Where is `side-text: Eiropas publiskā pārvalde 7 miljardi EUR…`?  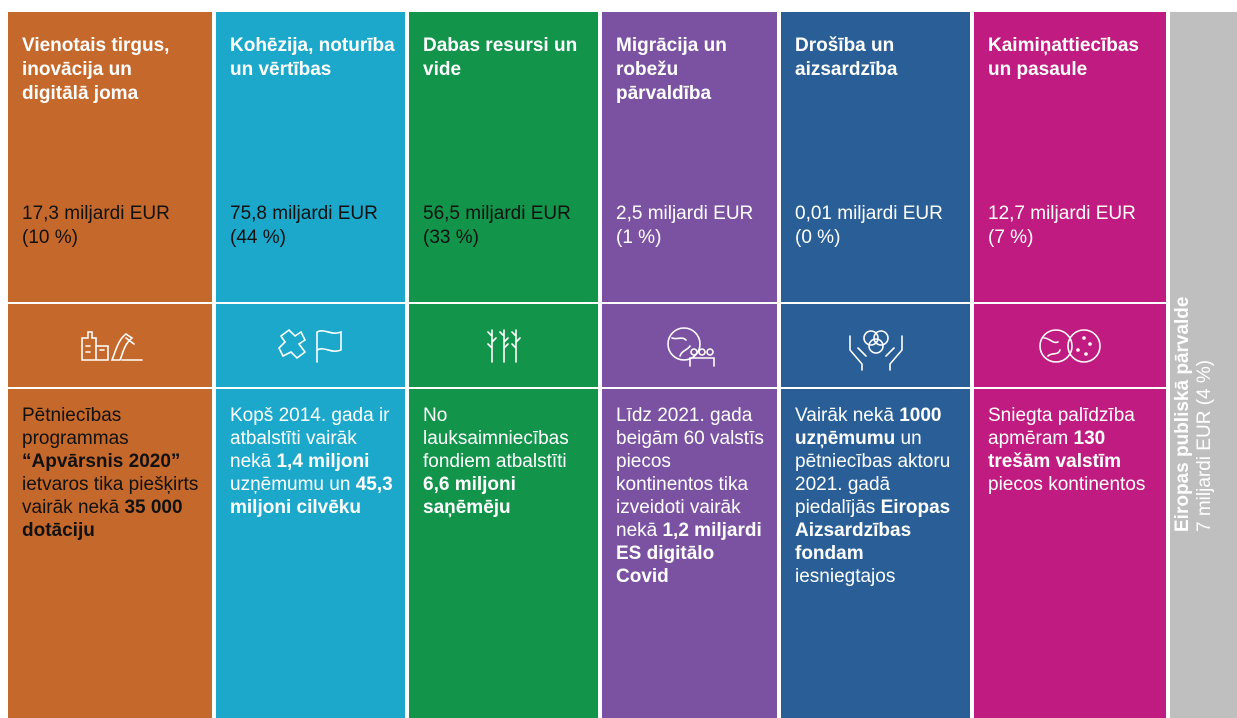 side-text: Eiropas publiskā pārvalde 7 miljardi EUR… is located at coordinates (1194, 272).